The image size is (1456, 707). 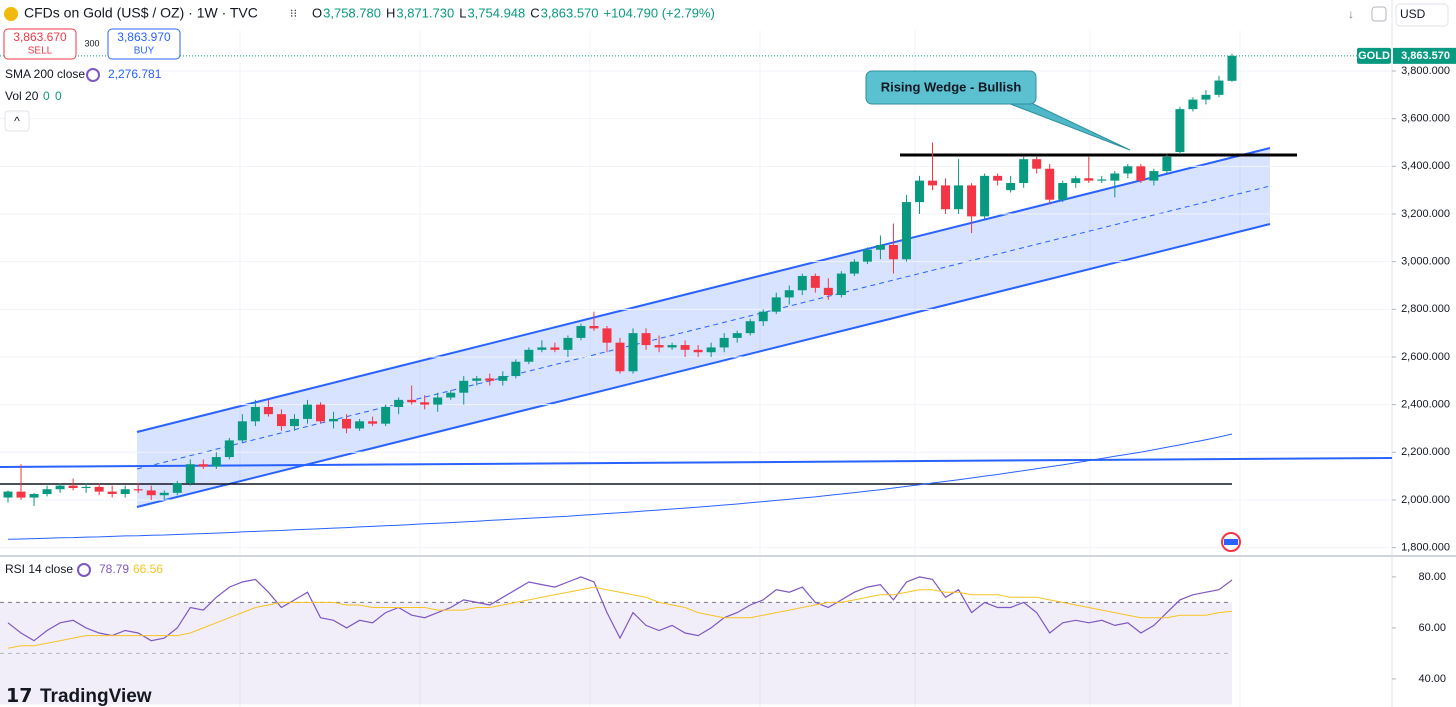 I want to click on symbol: CFDs on Gold (US$ / OZ) · 1W · TVC, so click(x=141, y=13).